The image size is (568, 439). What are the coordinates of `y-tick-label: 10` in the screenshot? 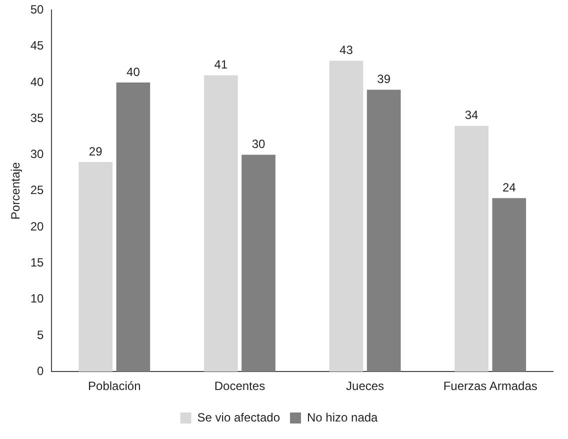 It's located at (37, 299).